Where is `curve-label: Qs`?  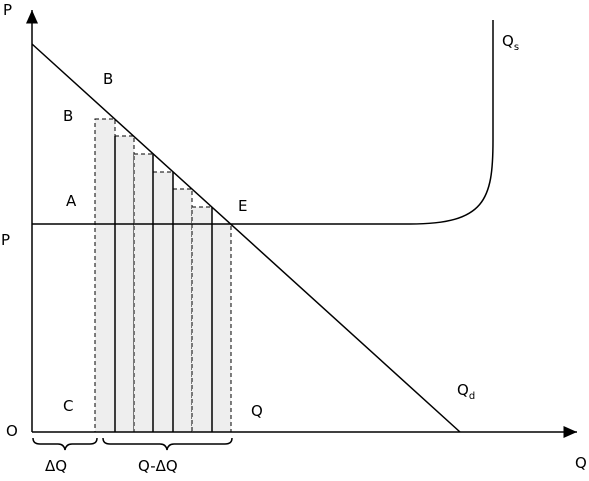 curve-label: Qs is located at coordinates (510, 42).